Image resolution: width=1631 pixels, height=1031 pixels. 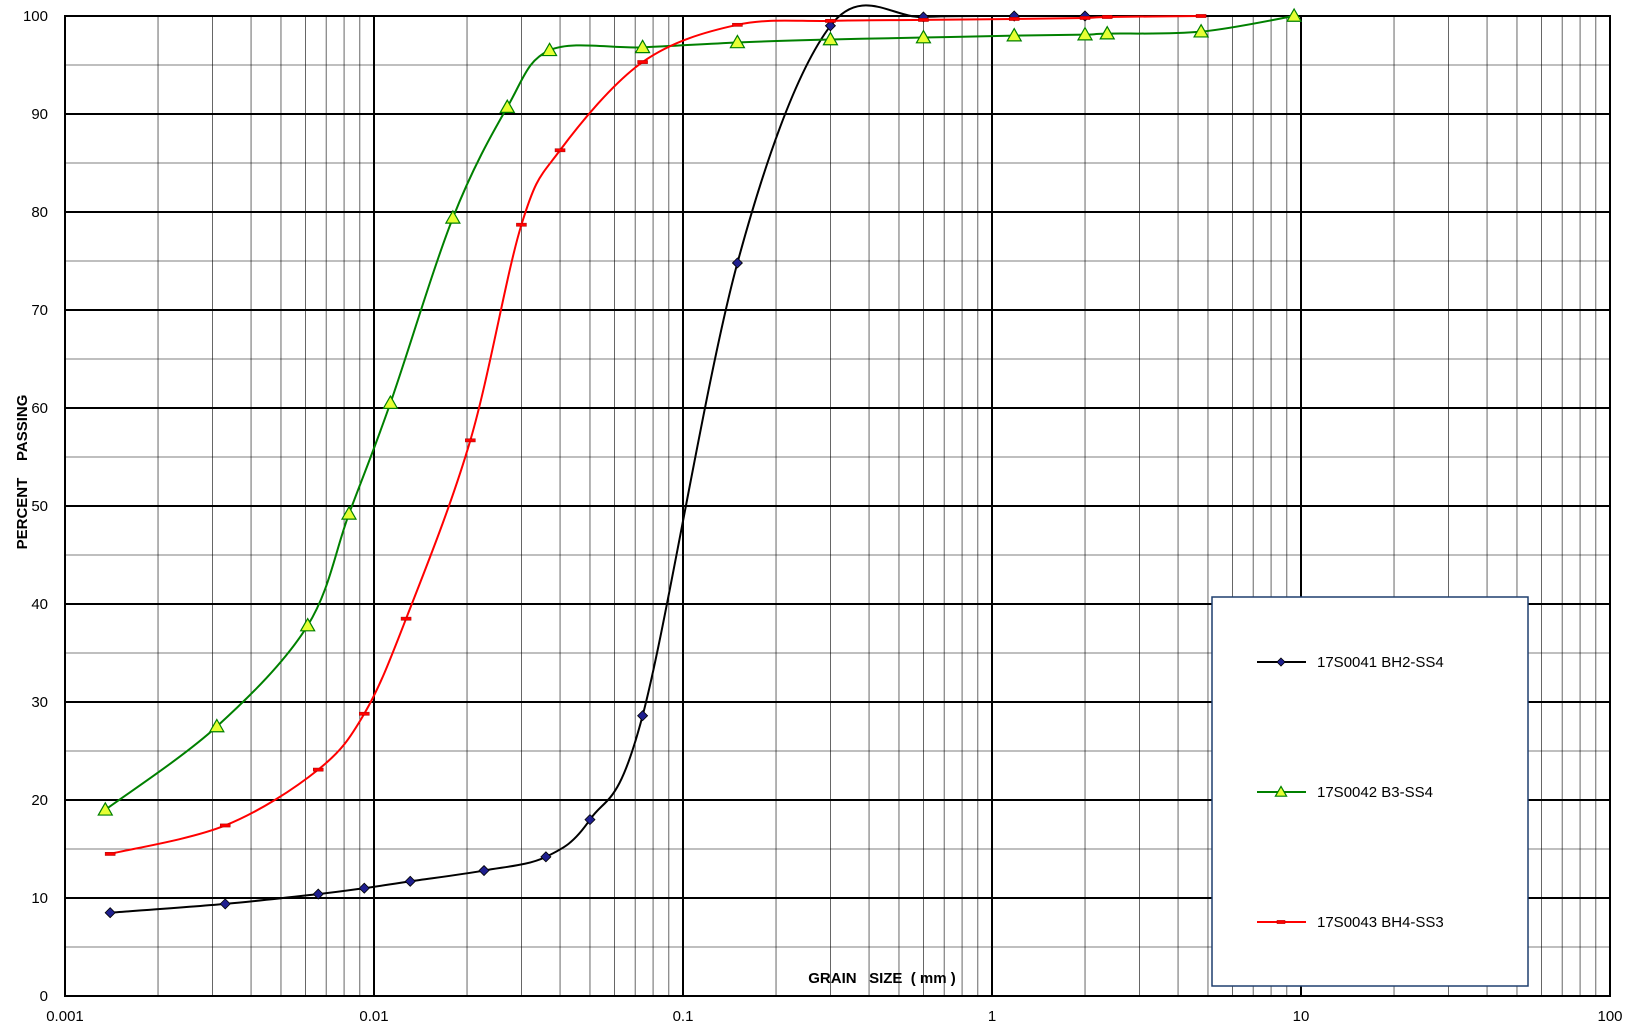 I want to click on y-axis-ticks: 0 10 20 30 40 50 60 70 80 90 100, so click(x=35, y=506).